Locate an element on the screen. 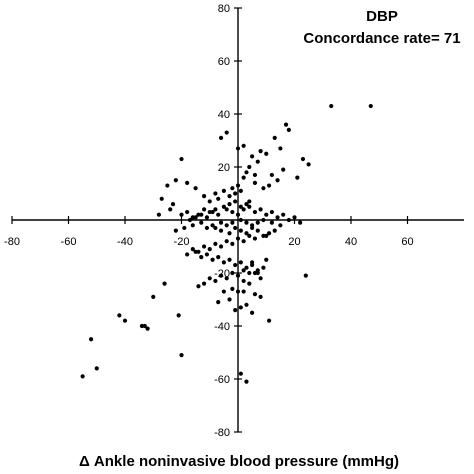  x-tick-label: -60 is located at coordinates (69, 242).